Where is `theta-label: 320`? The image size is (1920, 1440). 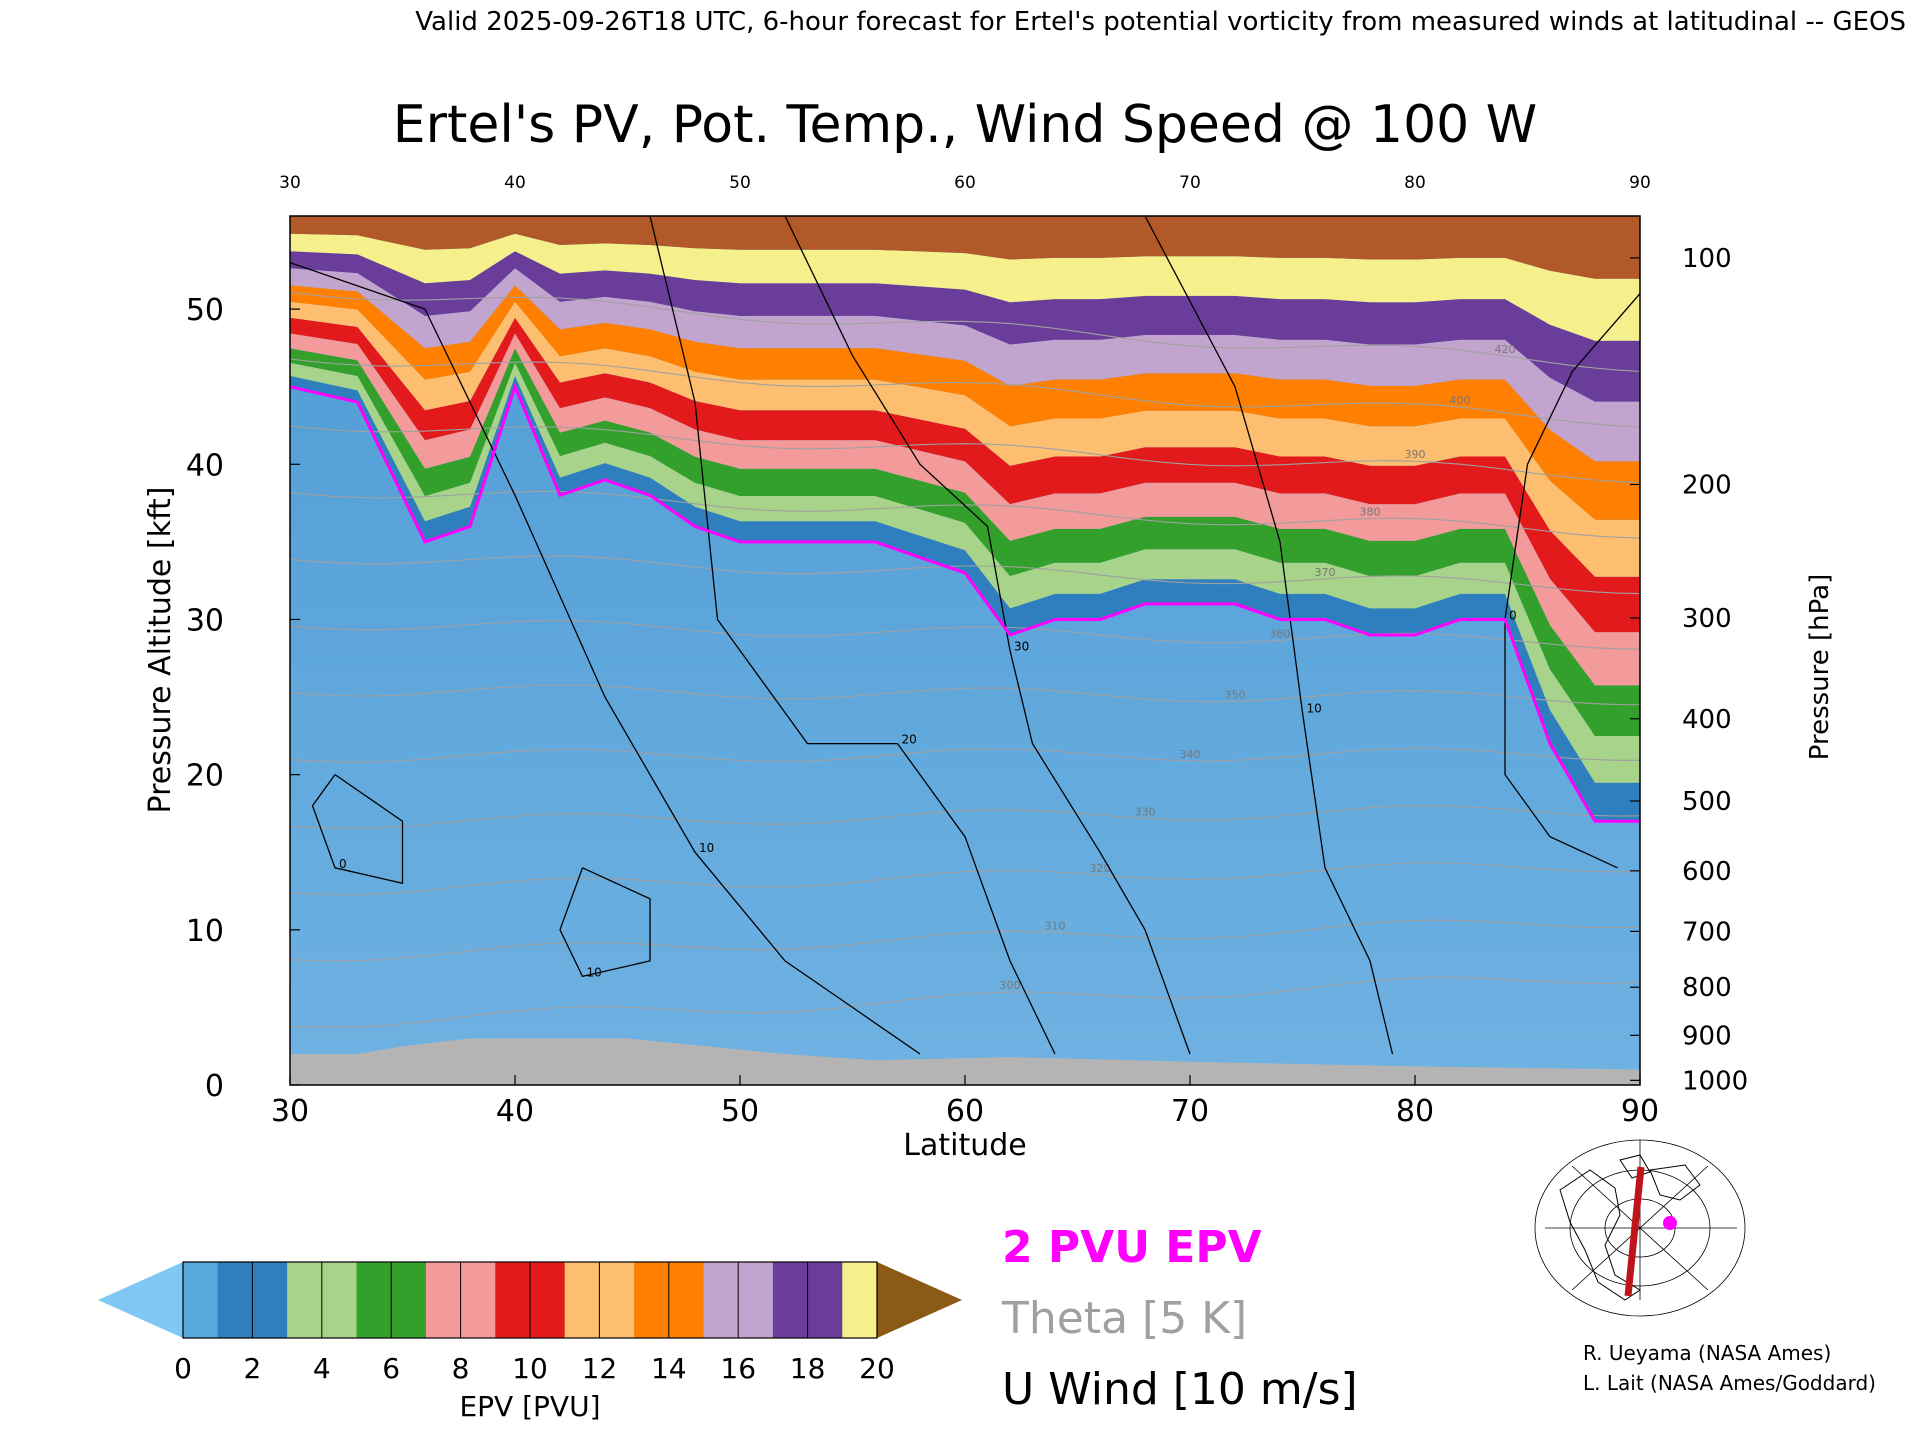
theta-label: 320 is located at coordinates (1100, 868).